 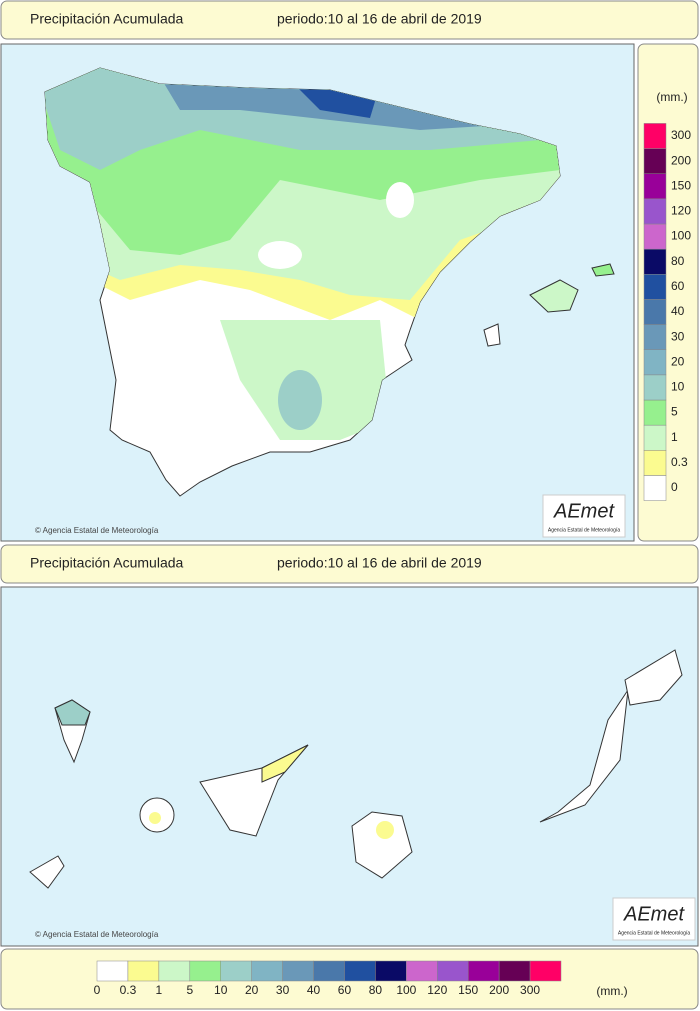 I want to click on legend-horizontal: 0 0.3 1 5 10 20 30 40 60 80 100 120 150 200 300, so click(x=328, y=978).